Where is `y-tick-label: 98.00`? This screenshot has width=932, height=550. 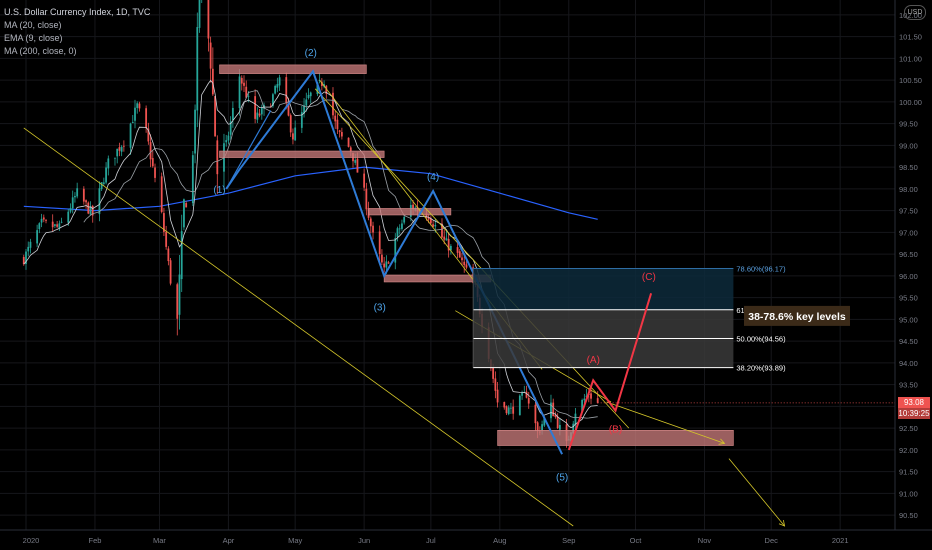
y-tick-label: 98.00 is located at coordinates (908, 189).